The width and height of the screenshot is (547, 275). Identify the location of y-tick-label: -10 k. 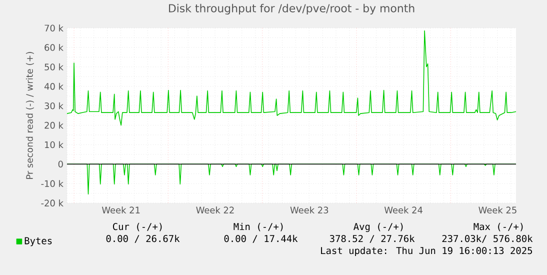
(52, 184).